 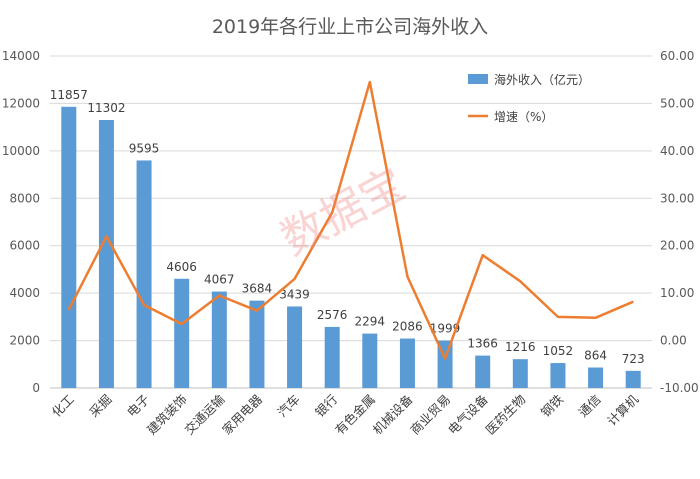 I want to click on legend-swatch-bar, so click(x=478, y=79).